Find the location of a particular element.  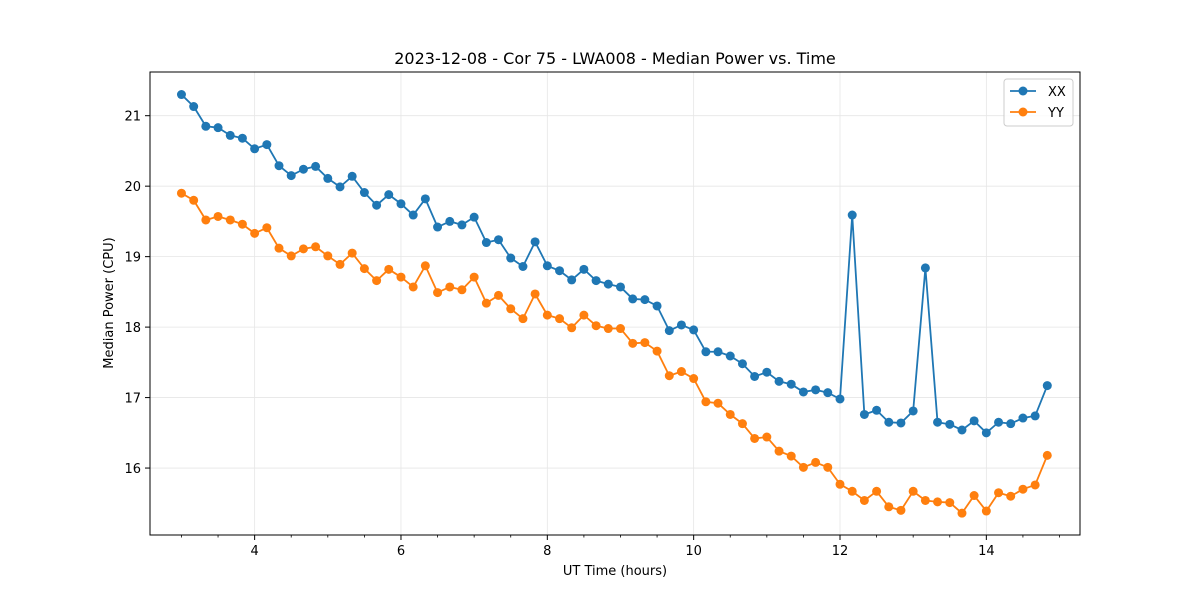

y-axis-label: Median Power (CPU) is located at coordinates (109, 302).